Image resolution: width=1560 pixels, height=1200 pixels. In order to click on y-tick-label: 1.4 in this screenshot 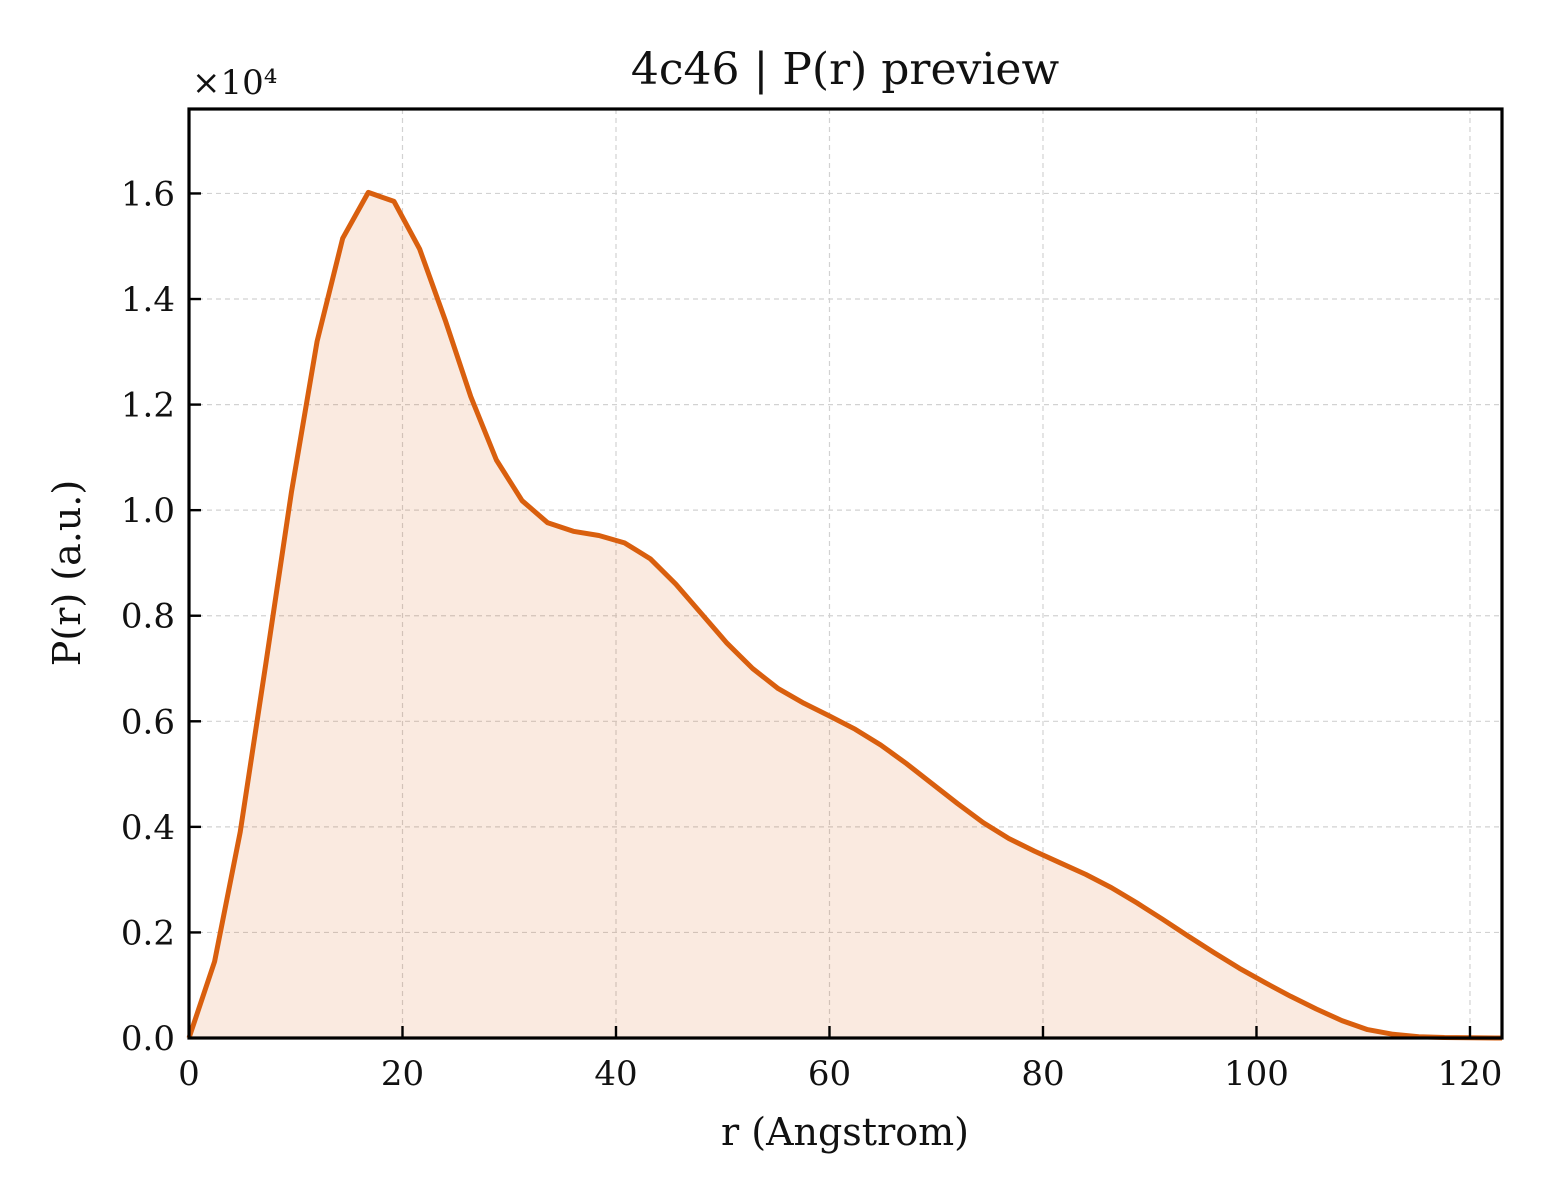, I will do `click(148, 300)`.